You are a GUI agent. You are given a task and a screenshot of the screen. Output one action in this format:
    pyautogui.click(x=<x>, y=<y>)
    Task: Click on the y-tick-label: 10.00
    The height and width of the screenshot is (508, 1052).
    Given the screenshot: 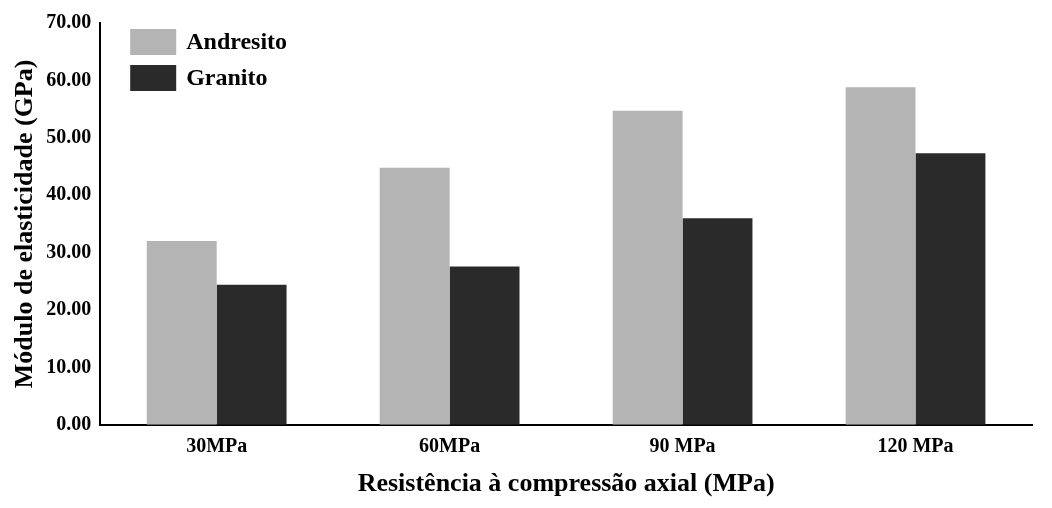 What is the action you would take?
    pyautogui.click(x=69, y=365)
    